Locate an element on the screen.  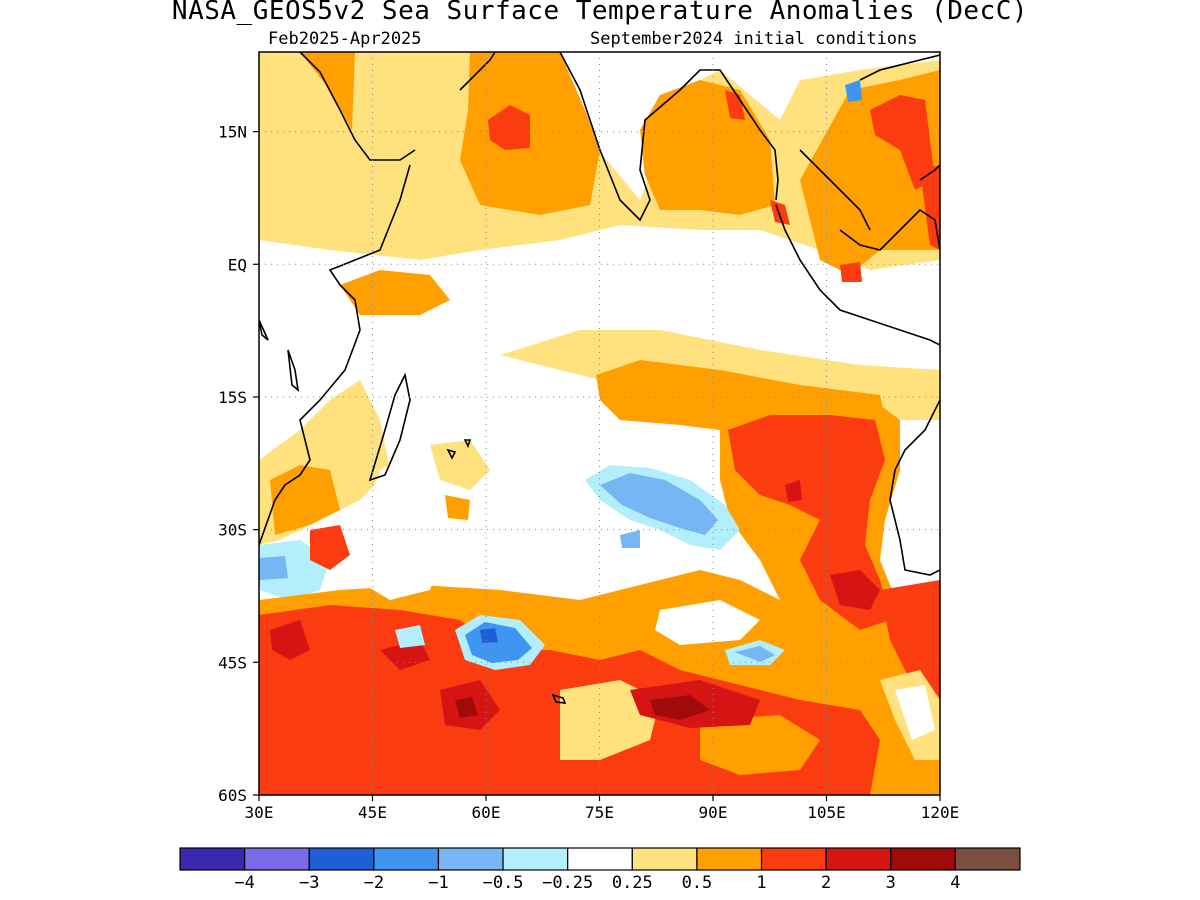
colorbar-label: −2 is located at coordinates (374, 883).